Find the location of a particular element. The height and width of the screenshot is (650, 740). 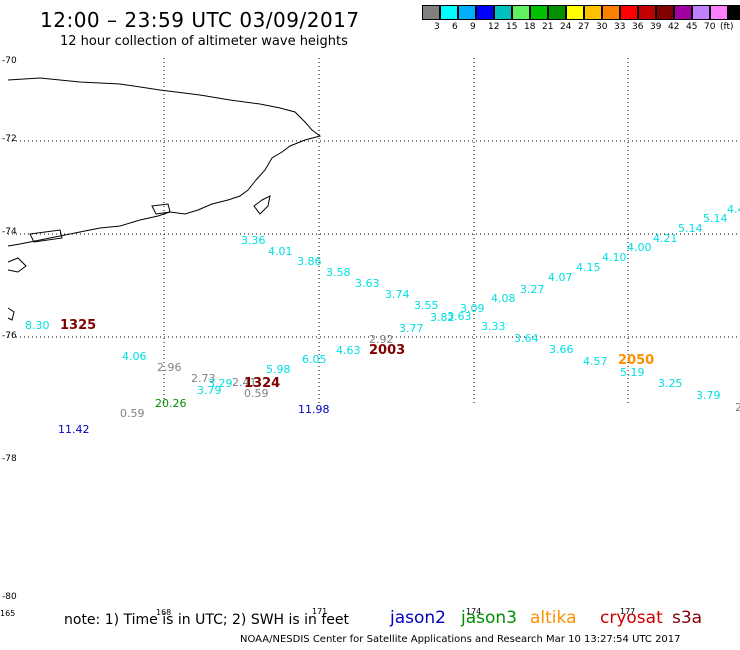

wave-height-value: 4.07 is located at coordinates (560, 277).